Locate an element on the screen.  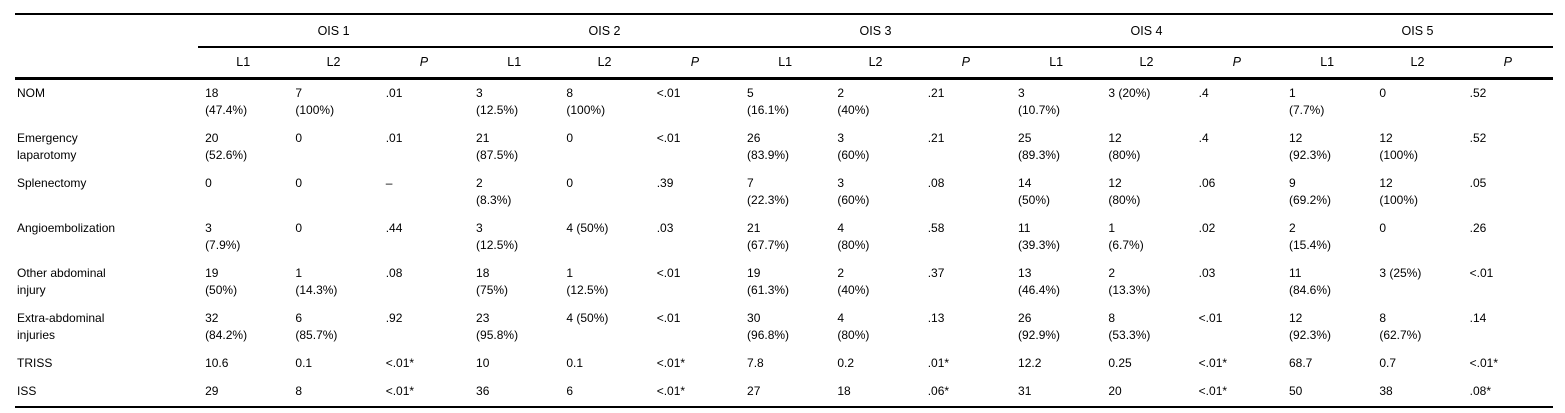
row-label: TRISS is located at coordinates (35, 362).